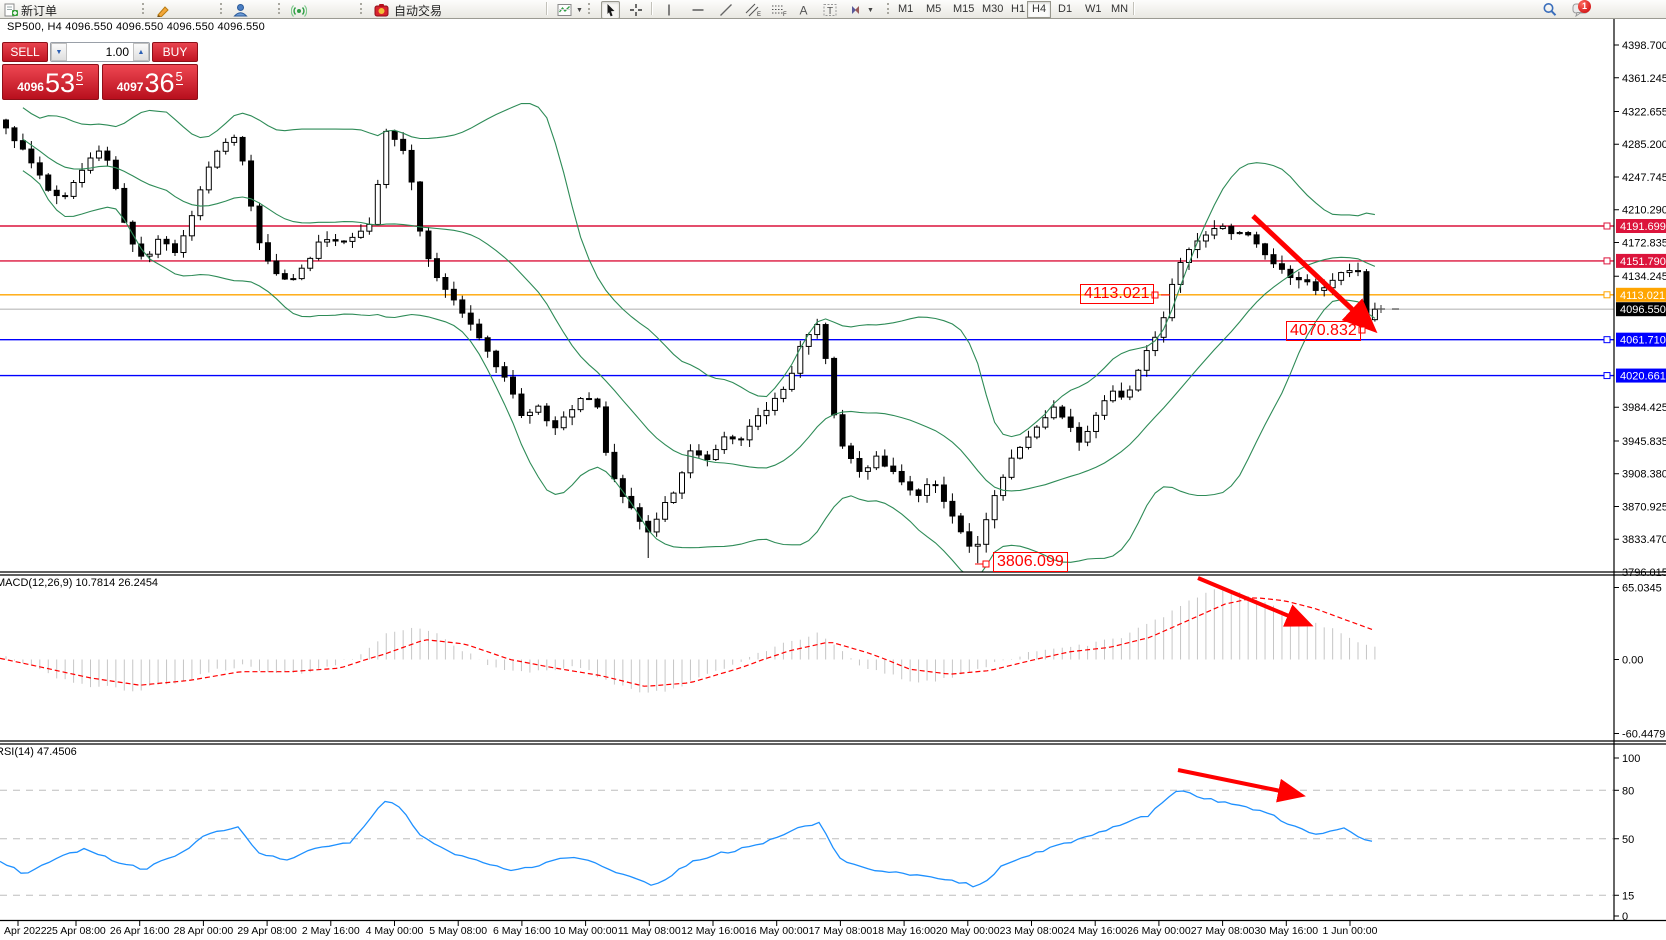  What do you see at coordinates (59, 83) in the screenshot?
I see `sell-price-big: 53` at bounding box center [59, 83].